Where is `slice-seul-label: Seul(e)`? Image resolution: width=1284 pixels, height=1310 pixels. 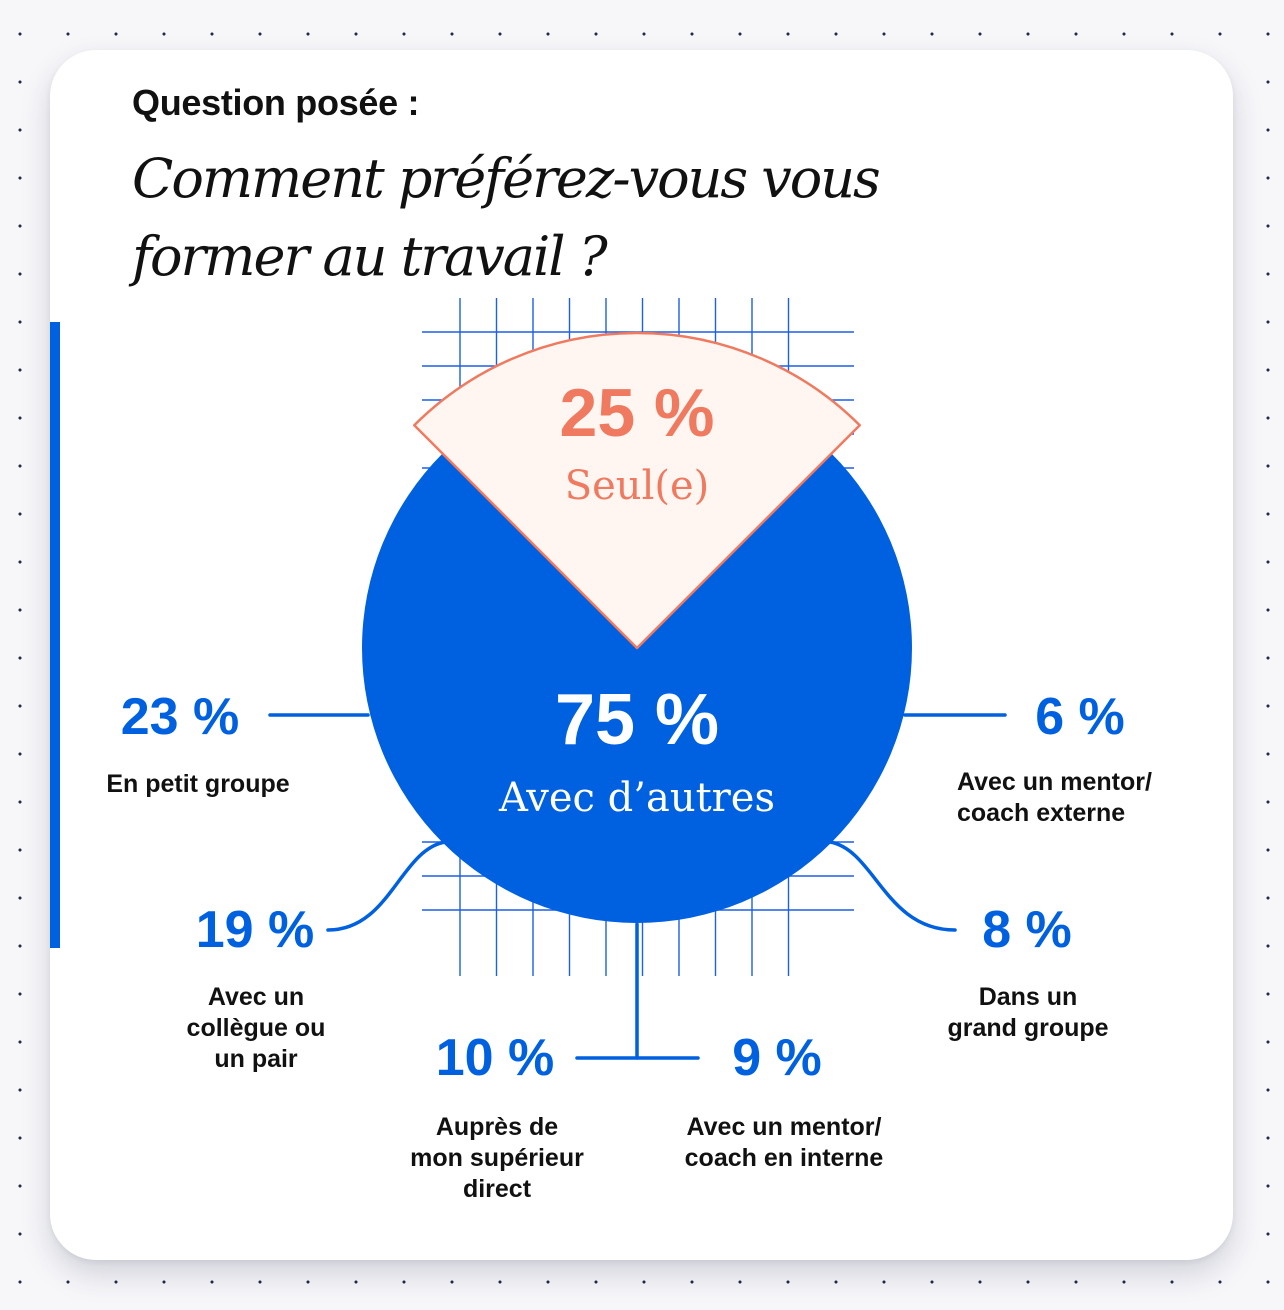
slice-seul-label: Seul(e) is located at coordinates (637, 486).